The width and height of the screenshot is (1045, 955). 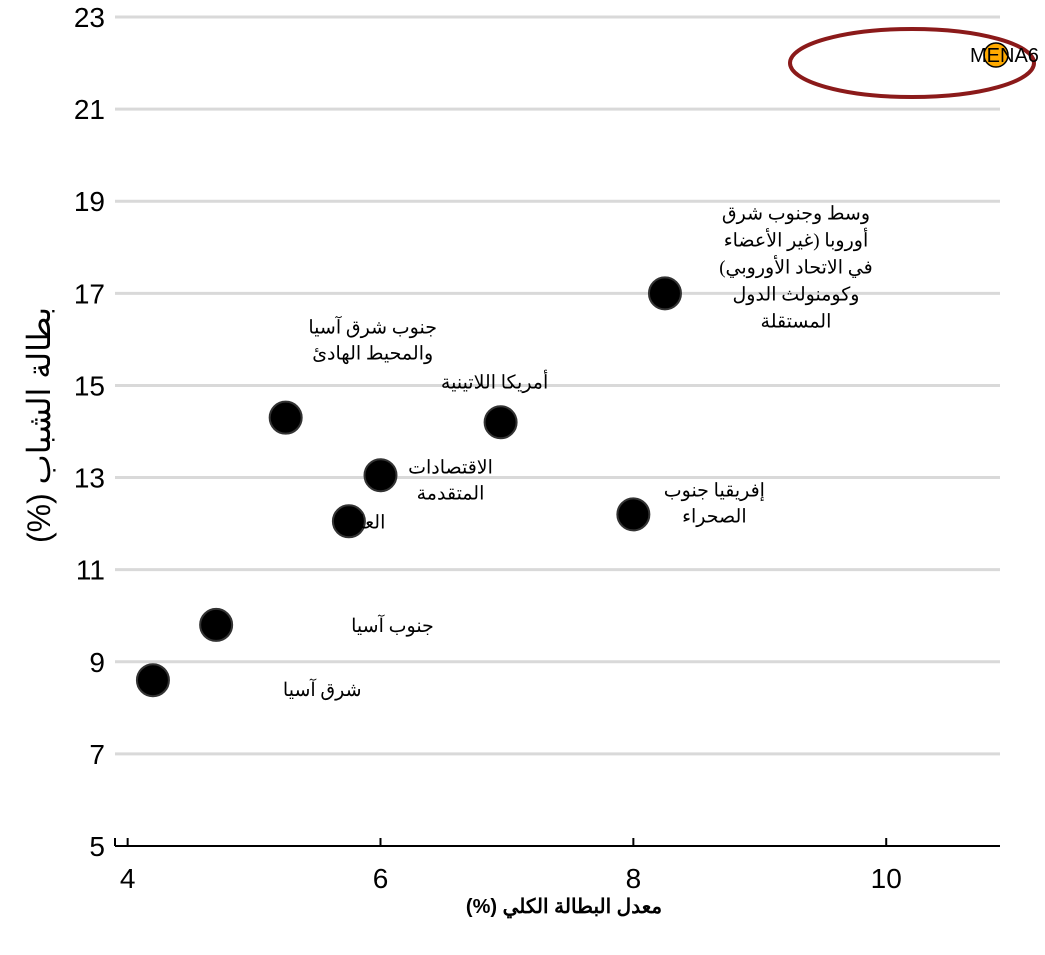 I want to click on legend-label: بلدان MENA6, so click(x=1007, y=56).